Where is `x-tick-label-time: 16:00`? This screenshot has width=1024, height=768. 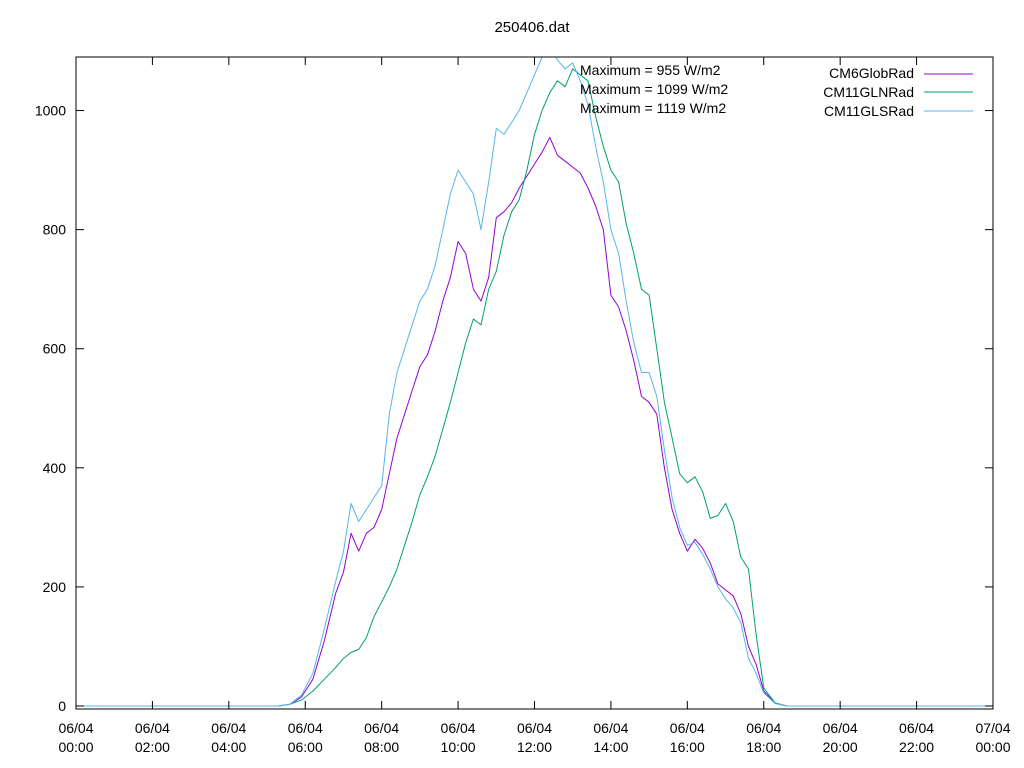
x-tick-label-time: 16:00 is located at coordinates (687, 747).